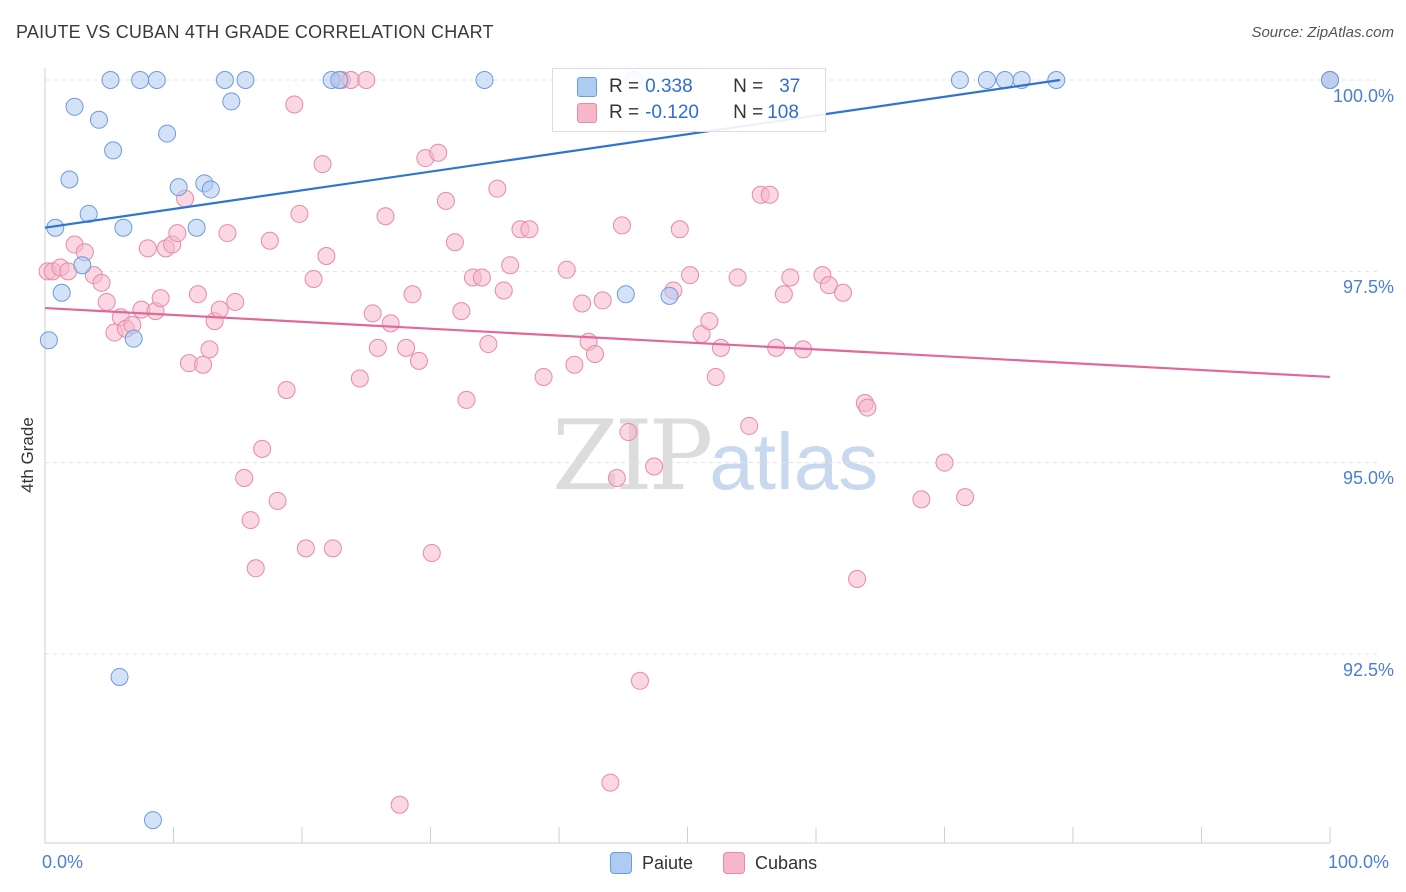  What do you see at coordinates (748, 86) in the screenshot?
I see `paiute-n-label: N =` at bounding box center [748, 86].